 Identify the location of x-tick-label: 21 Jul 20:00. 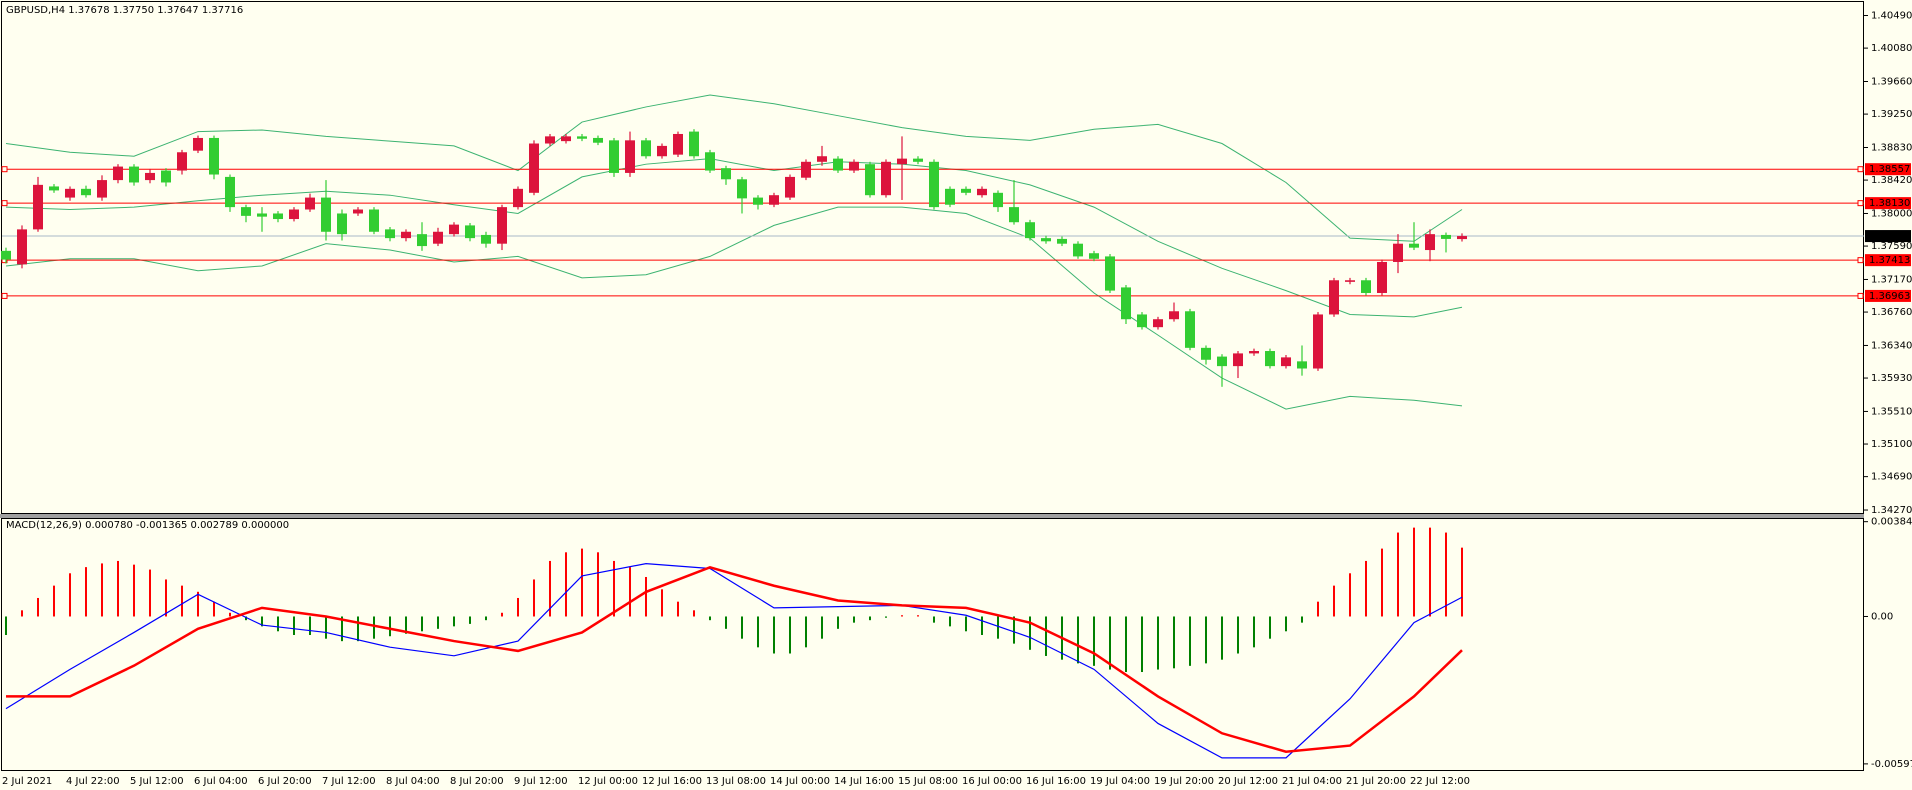
(1376, 781).